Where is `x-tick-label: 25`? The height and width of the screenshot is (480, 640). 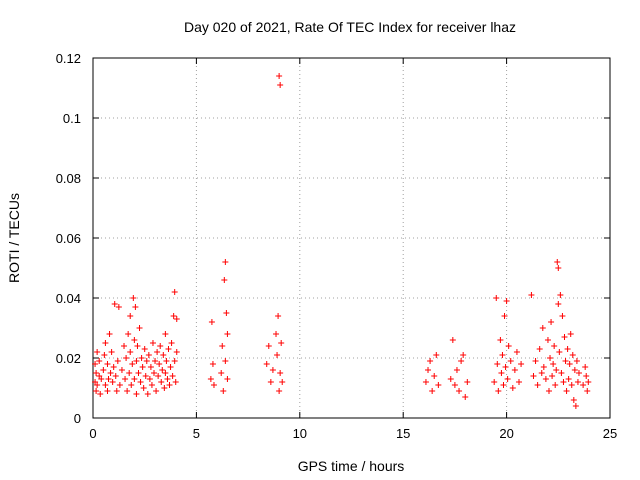 x-tick-label: 25 is located at coordinates (610, 433).